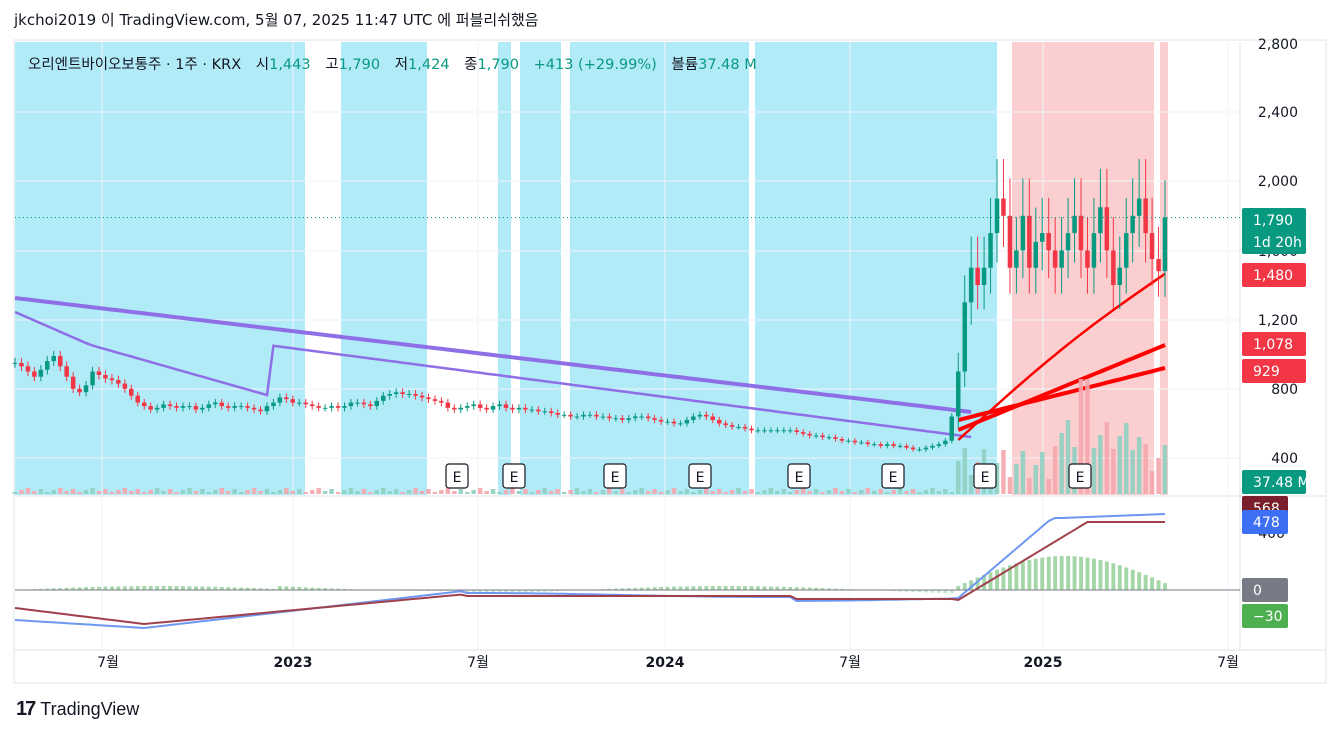 This screenshot has height=735, width=1341. Describe the element at coordinates (1266, 372) in the screenshot. I see `price-label-text: 929` at that location.